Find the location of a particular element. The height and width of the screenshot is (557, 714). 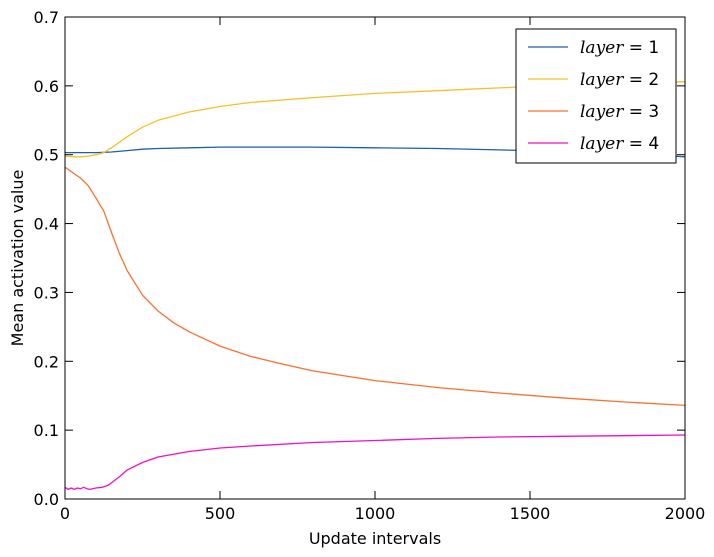

legend: layer = 1 layer = 2 layer = 3 layer = 4 is located at coordinates (596, 96).